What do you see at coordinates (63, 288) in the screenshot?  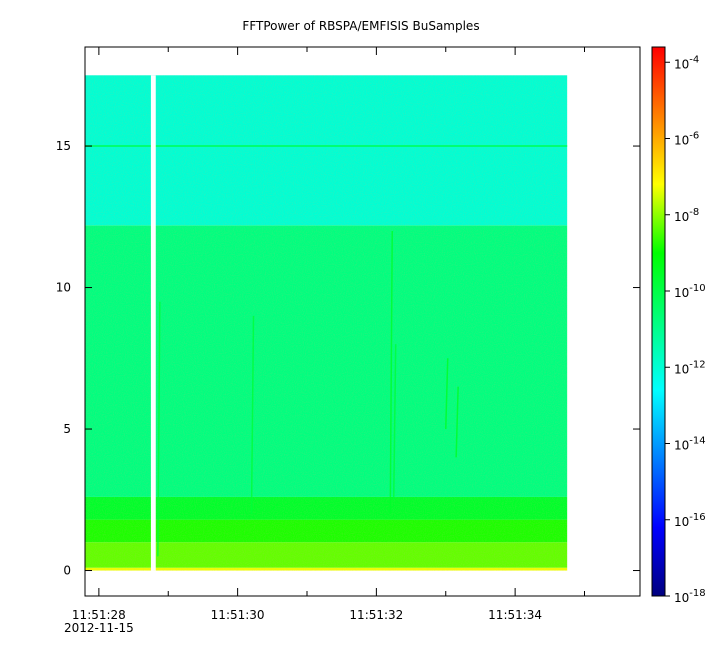 I see `y-tick-label: 10` at bounding box center [63, 288].